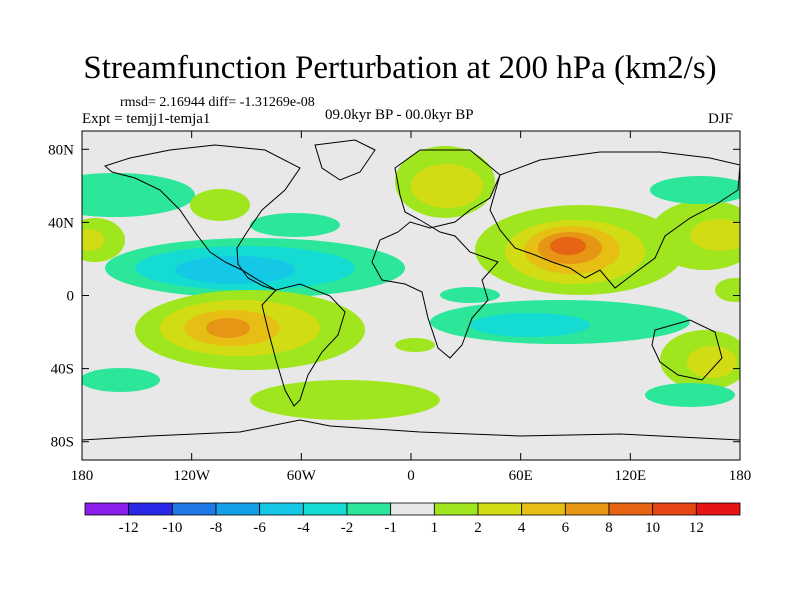 This screenshot has width=800, height=600. I want to click on x-tick-label: 120W, so click(192, 476).